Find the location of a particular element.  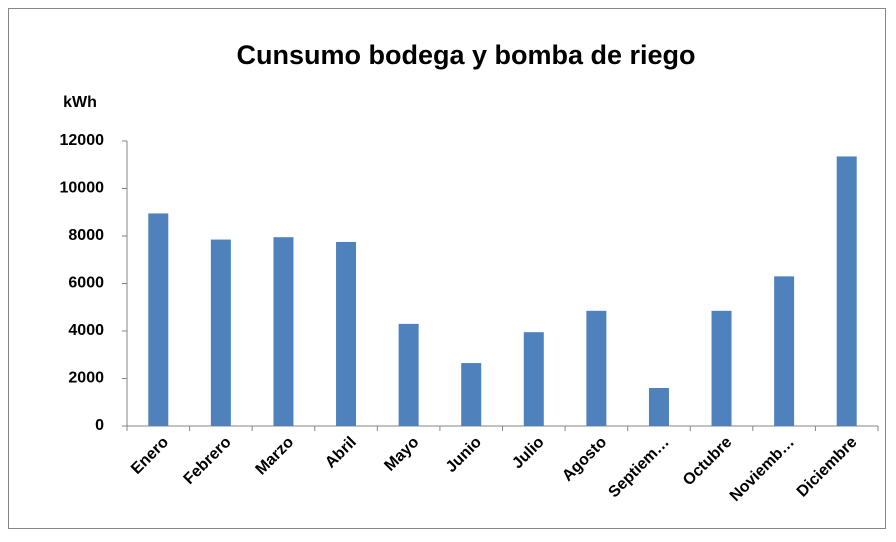

y-tick-label: 6000 is located at coordinates (86, 283).